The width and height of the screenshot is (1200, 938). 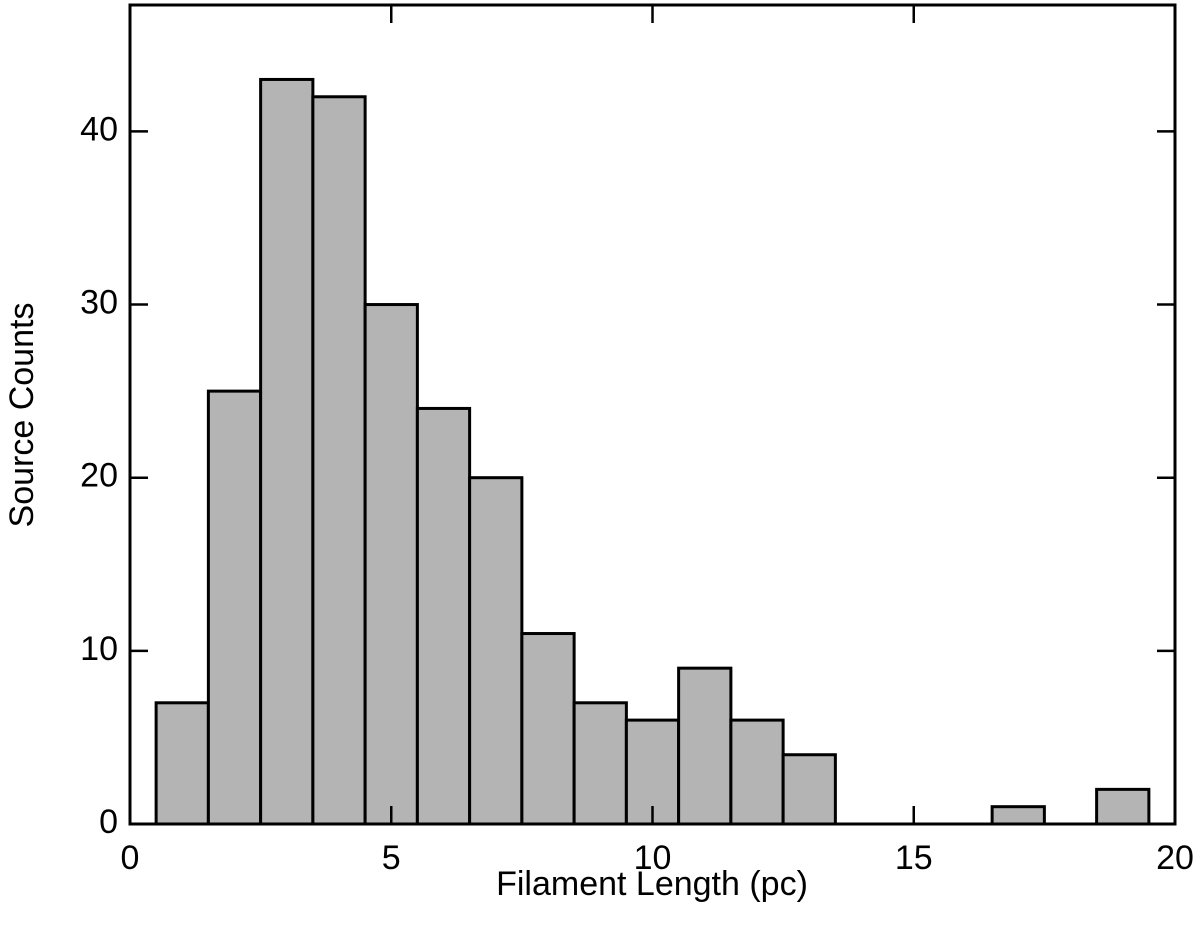 I want to click on x-tick-label: 20, so click(x=1175, y=858).